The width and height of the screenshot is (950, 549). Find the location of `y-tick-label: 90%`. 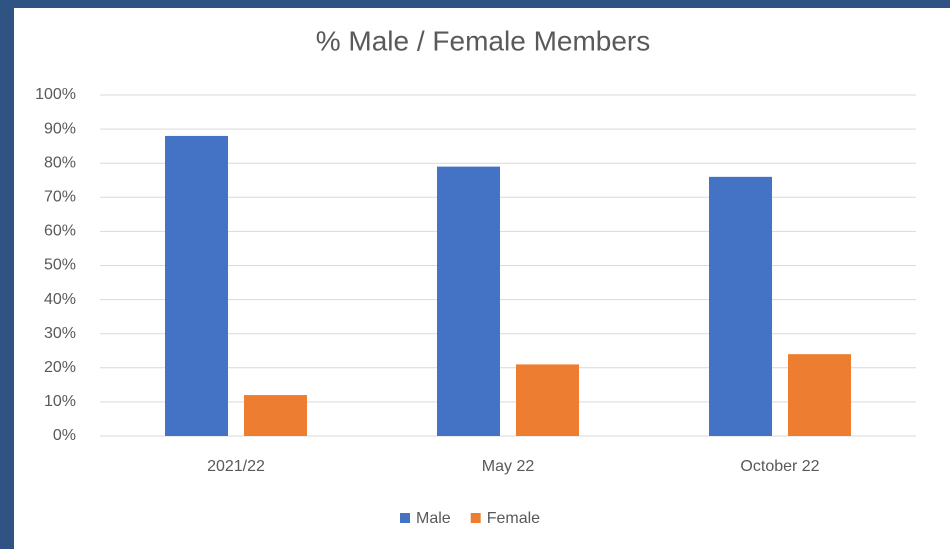

y-tick-label: 90% is located at coordinates (60, 128).